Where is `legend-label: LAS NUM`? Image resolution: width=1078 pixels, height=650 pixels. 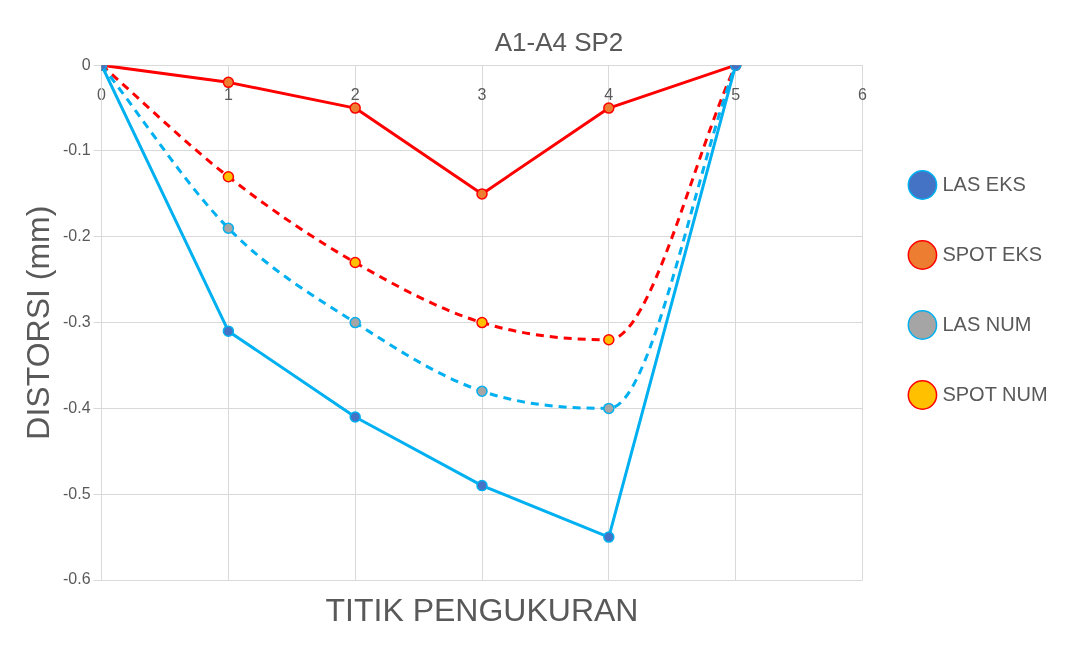
legend-label: LAS NUM is located at coordinates (987, 323).